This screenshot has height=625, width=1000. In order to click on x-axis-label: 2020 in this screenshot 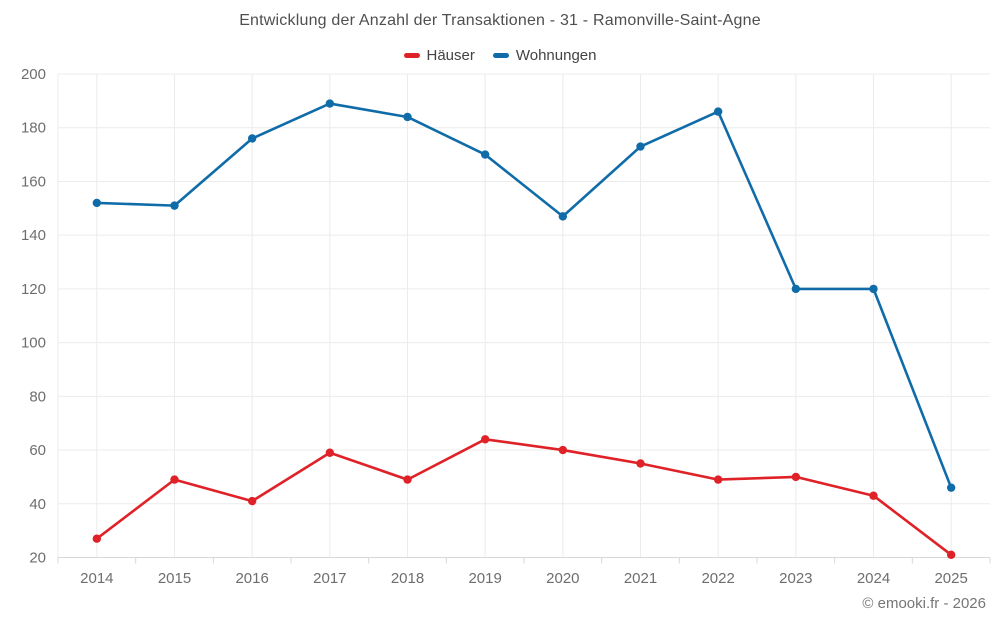, I will do `click(562, 578)`.